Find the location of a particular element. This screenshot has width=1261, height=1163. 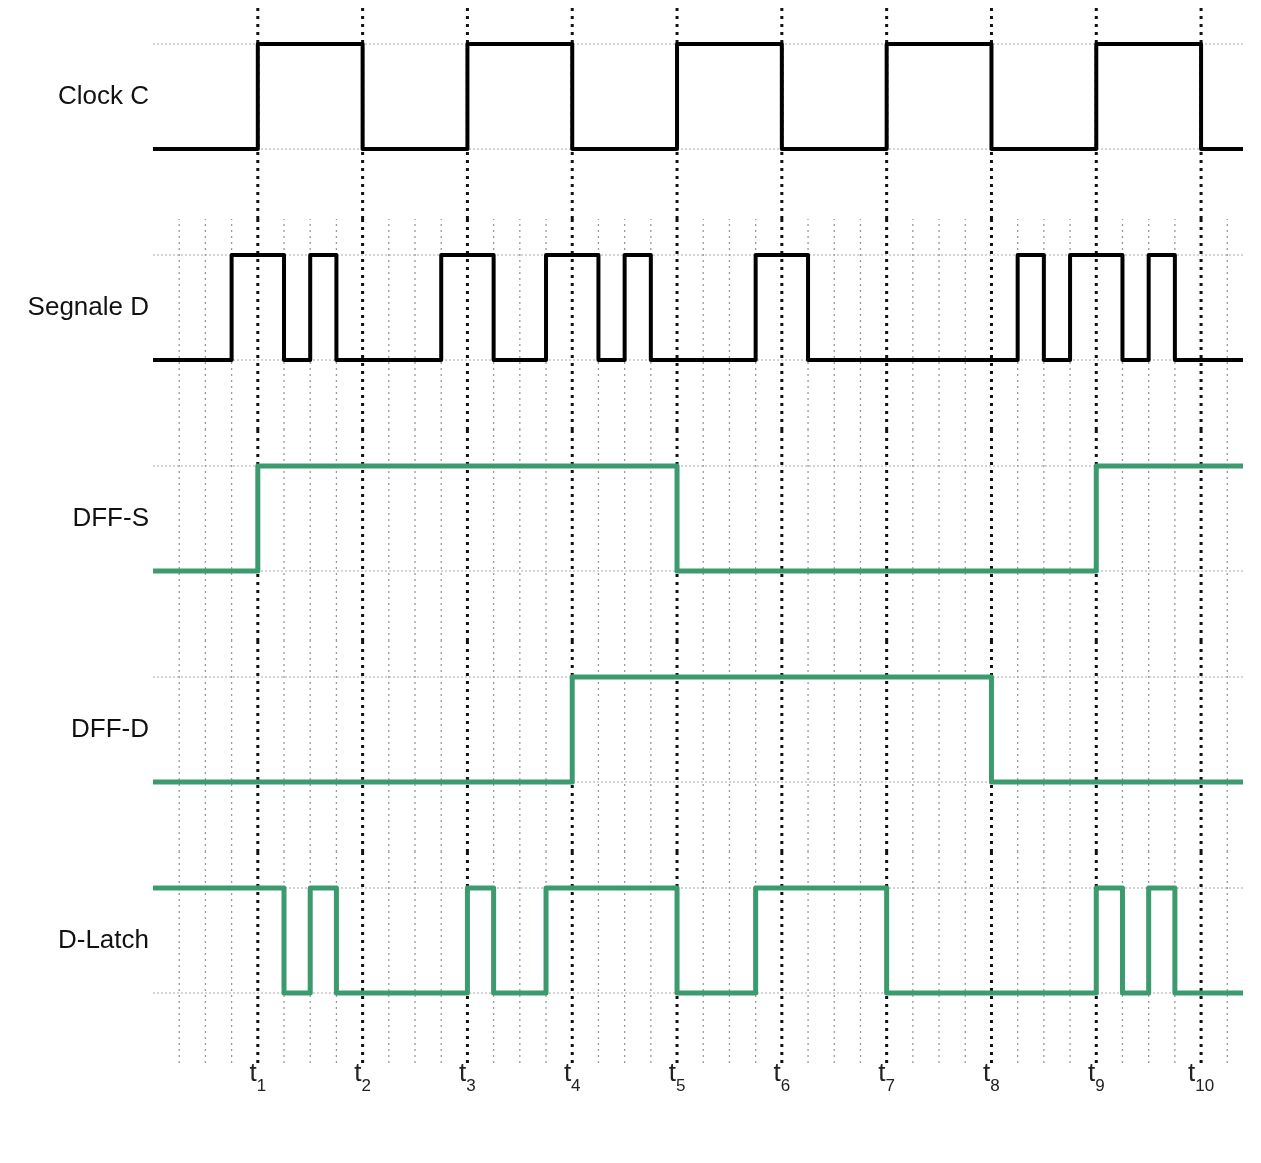

x-tick-label: t$_{10}$ is located at coordinates (1201, 1076).